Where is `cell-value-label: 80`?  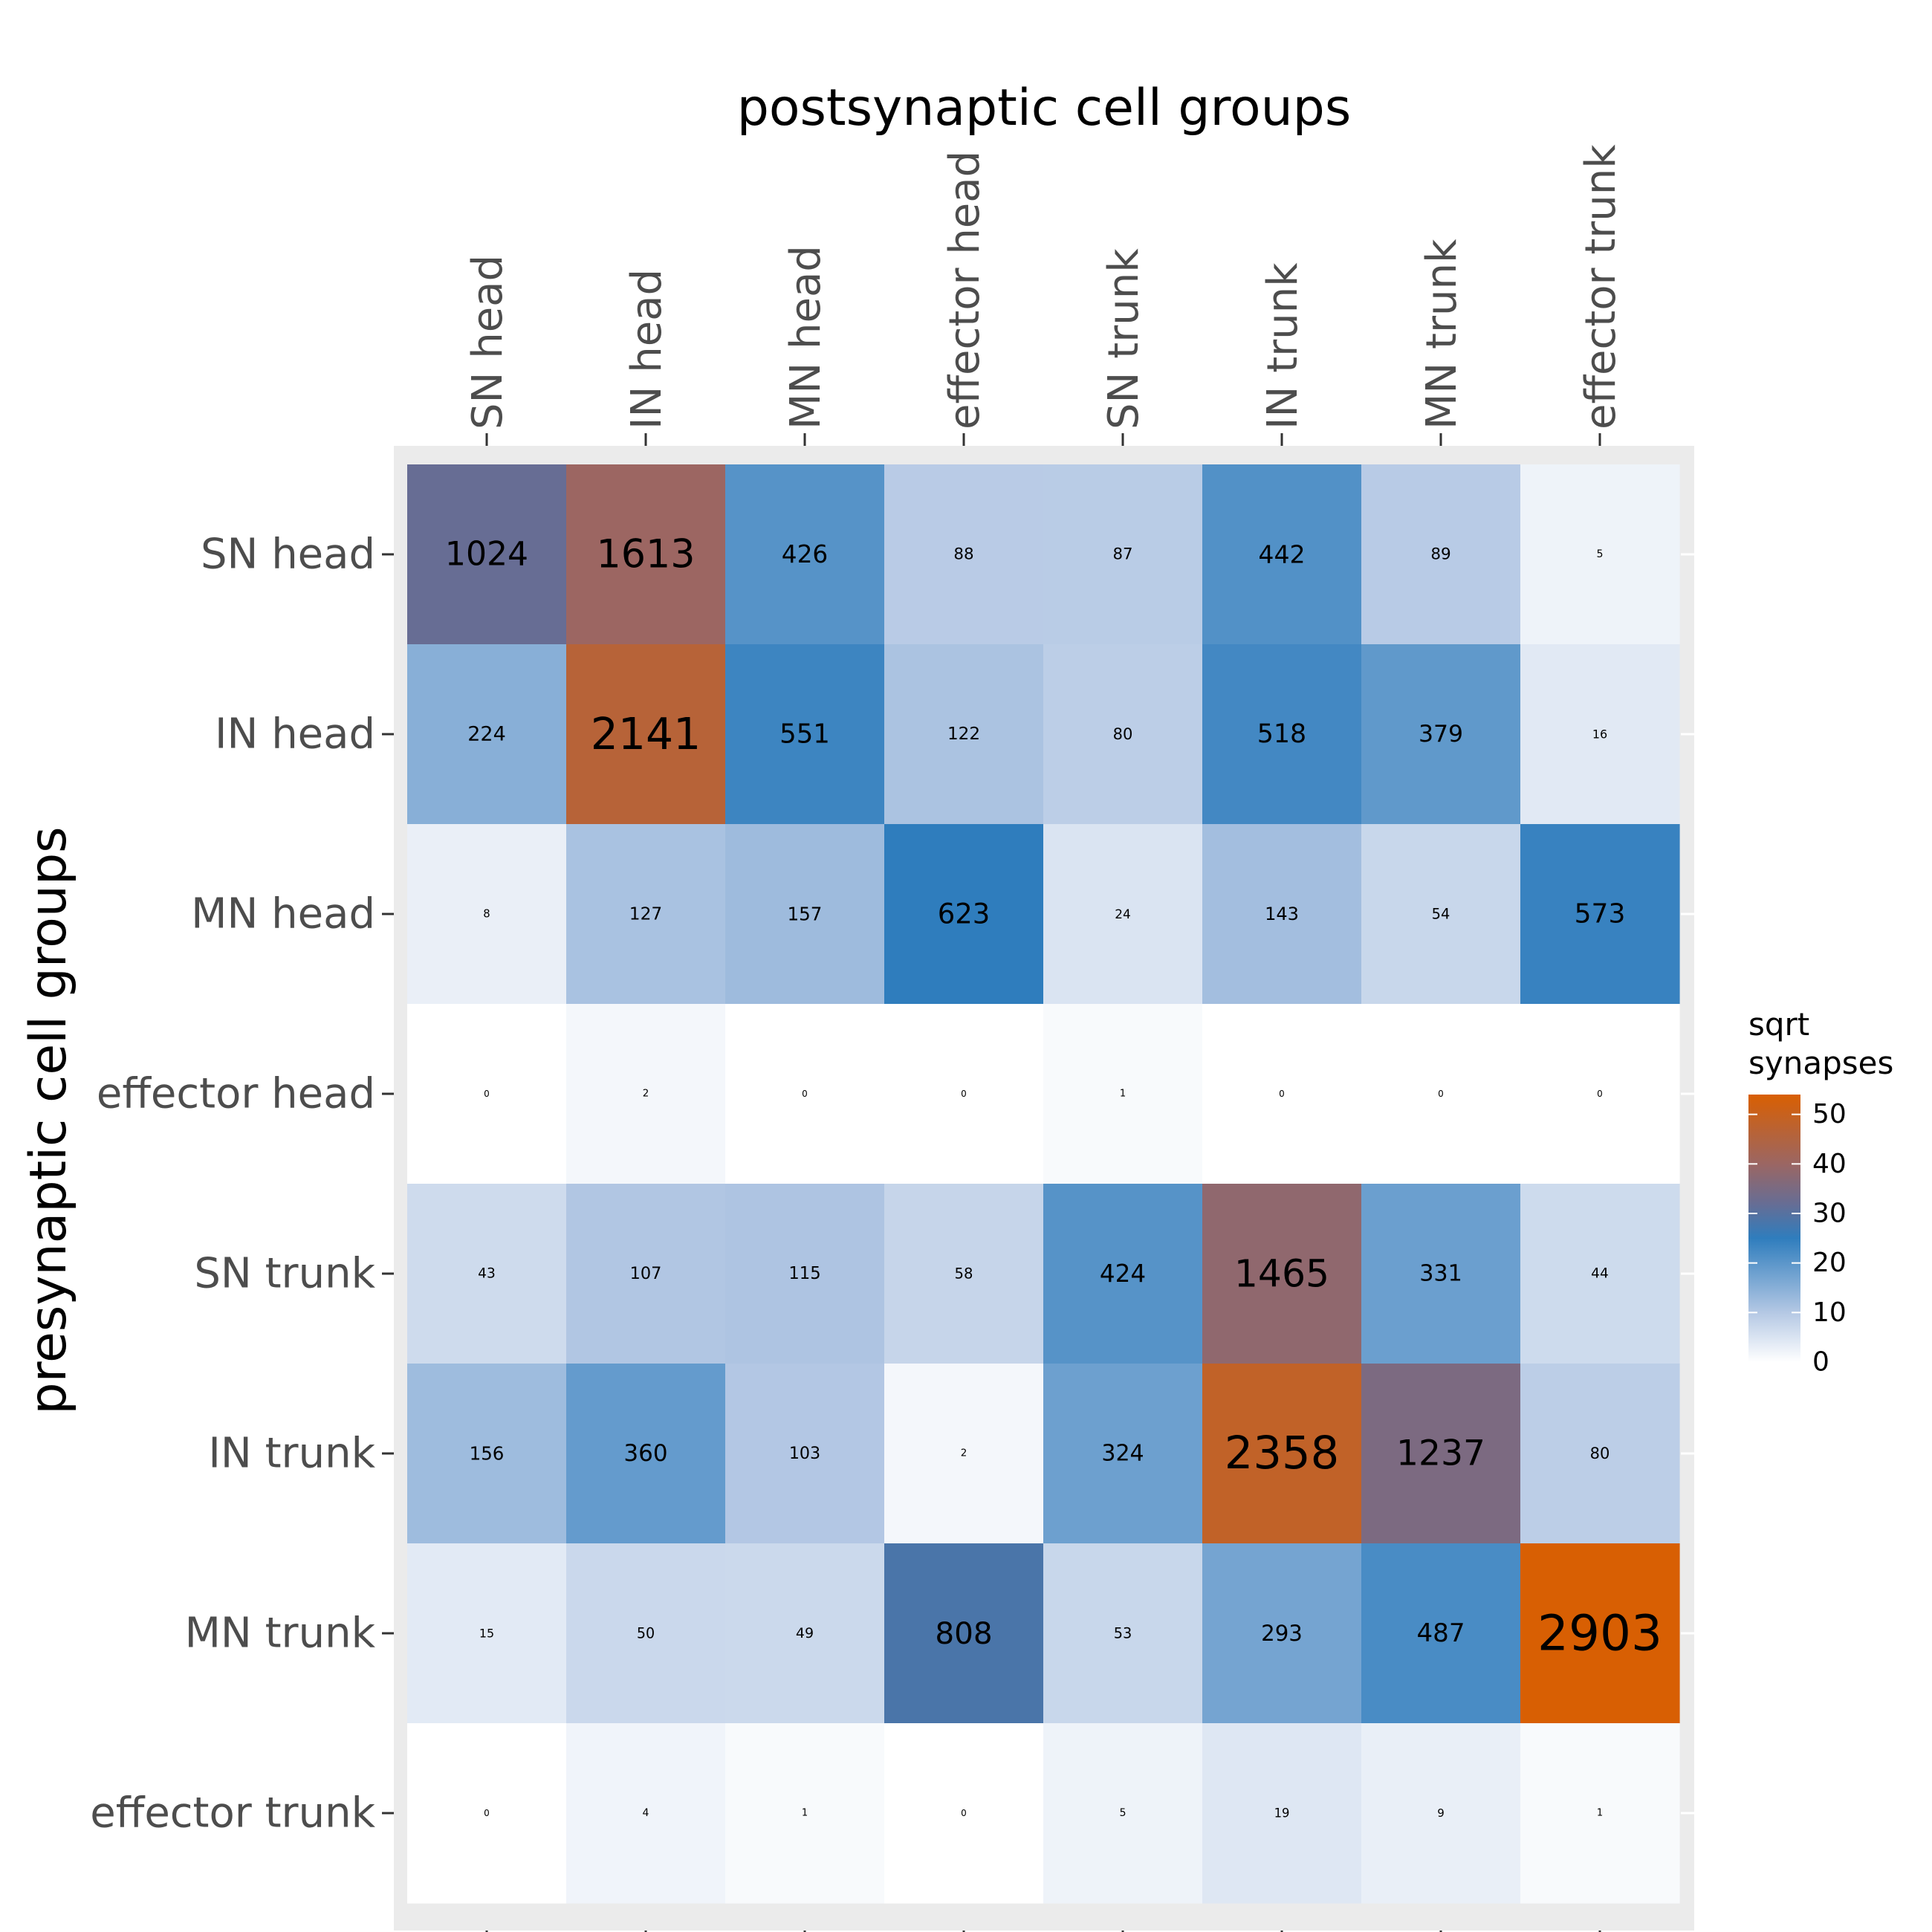 cell-value-label: 80 is located at coordinates (1123, 734).